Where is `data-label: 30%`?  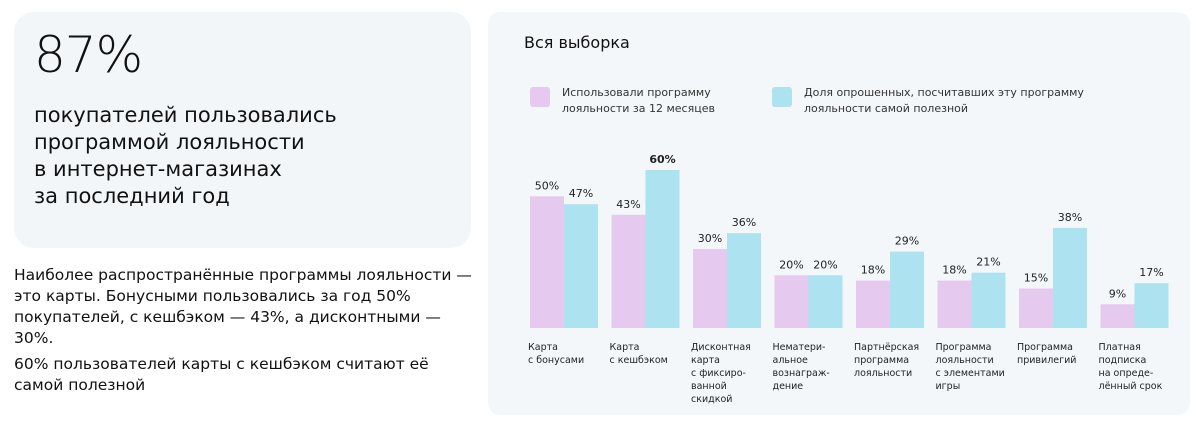
data-label: 30% is located at coordinates (710, 238).